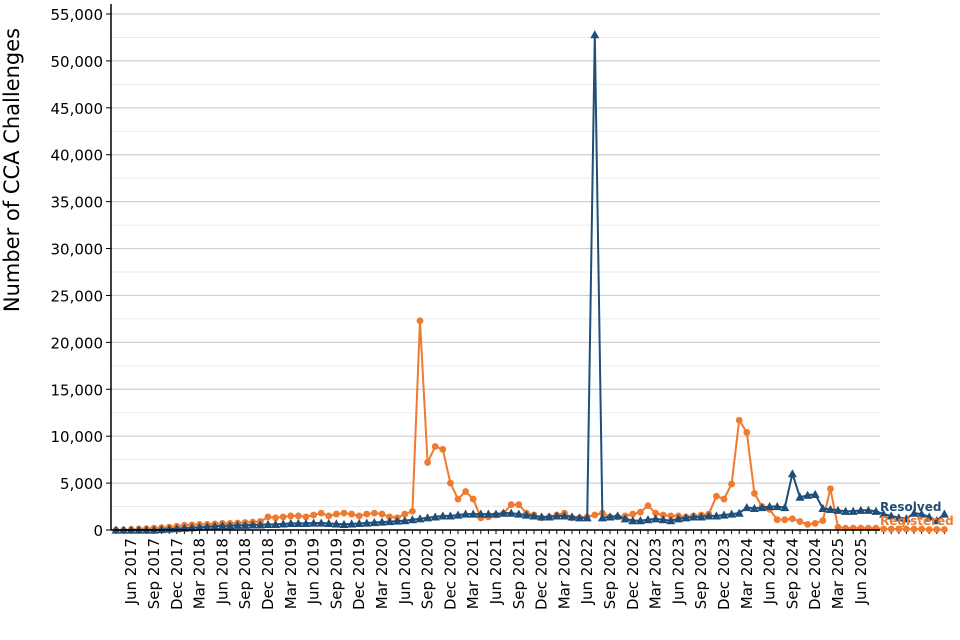  I want to click on y-tick-label: 20,000, so click(77, 343).